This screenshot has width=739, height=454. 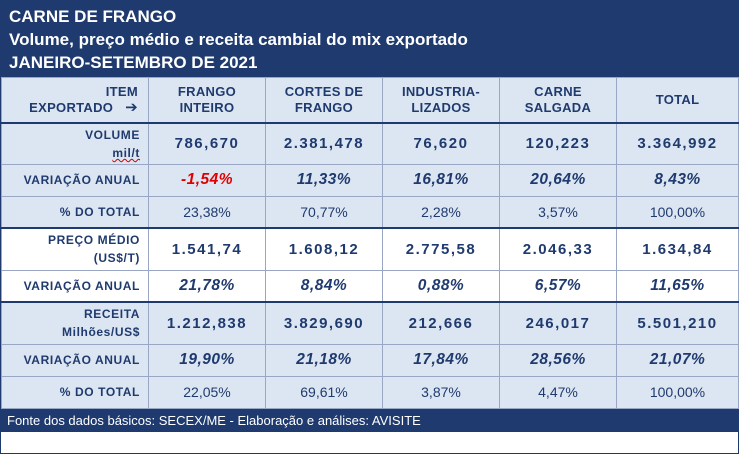 What do you see at coordinates (558, 286) in the screenshot?
I see `table-cell: 6,57%` at bounding box center [558, 286].